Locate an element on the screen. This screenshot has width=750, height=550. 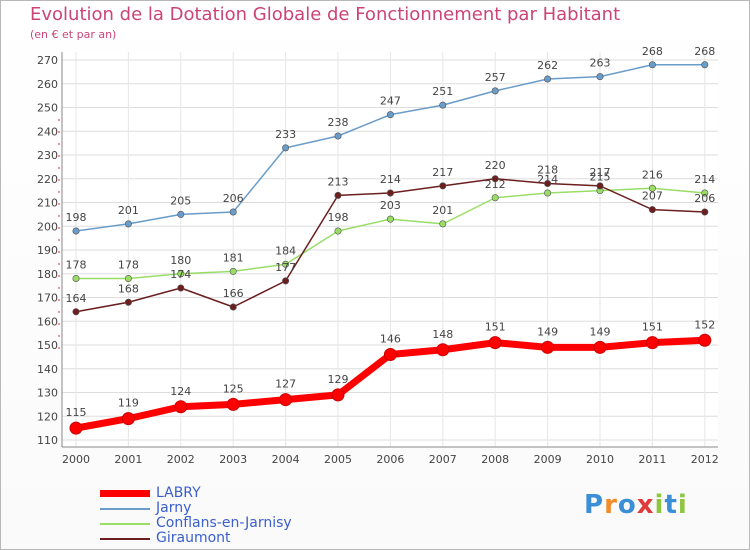
y-tick-label: 180 is located at coordinates (47, 274).